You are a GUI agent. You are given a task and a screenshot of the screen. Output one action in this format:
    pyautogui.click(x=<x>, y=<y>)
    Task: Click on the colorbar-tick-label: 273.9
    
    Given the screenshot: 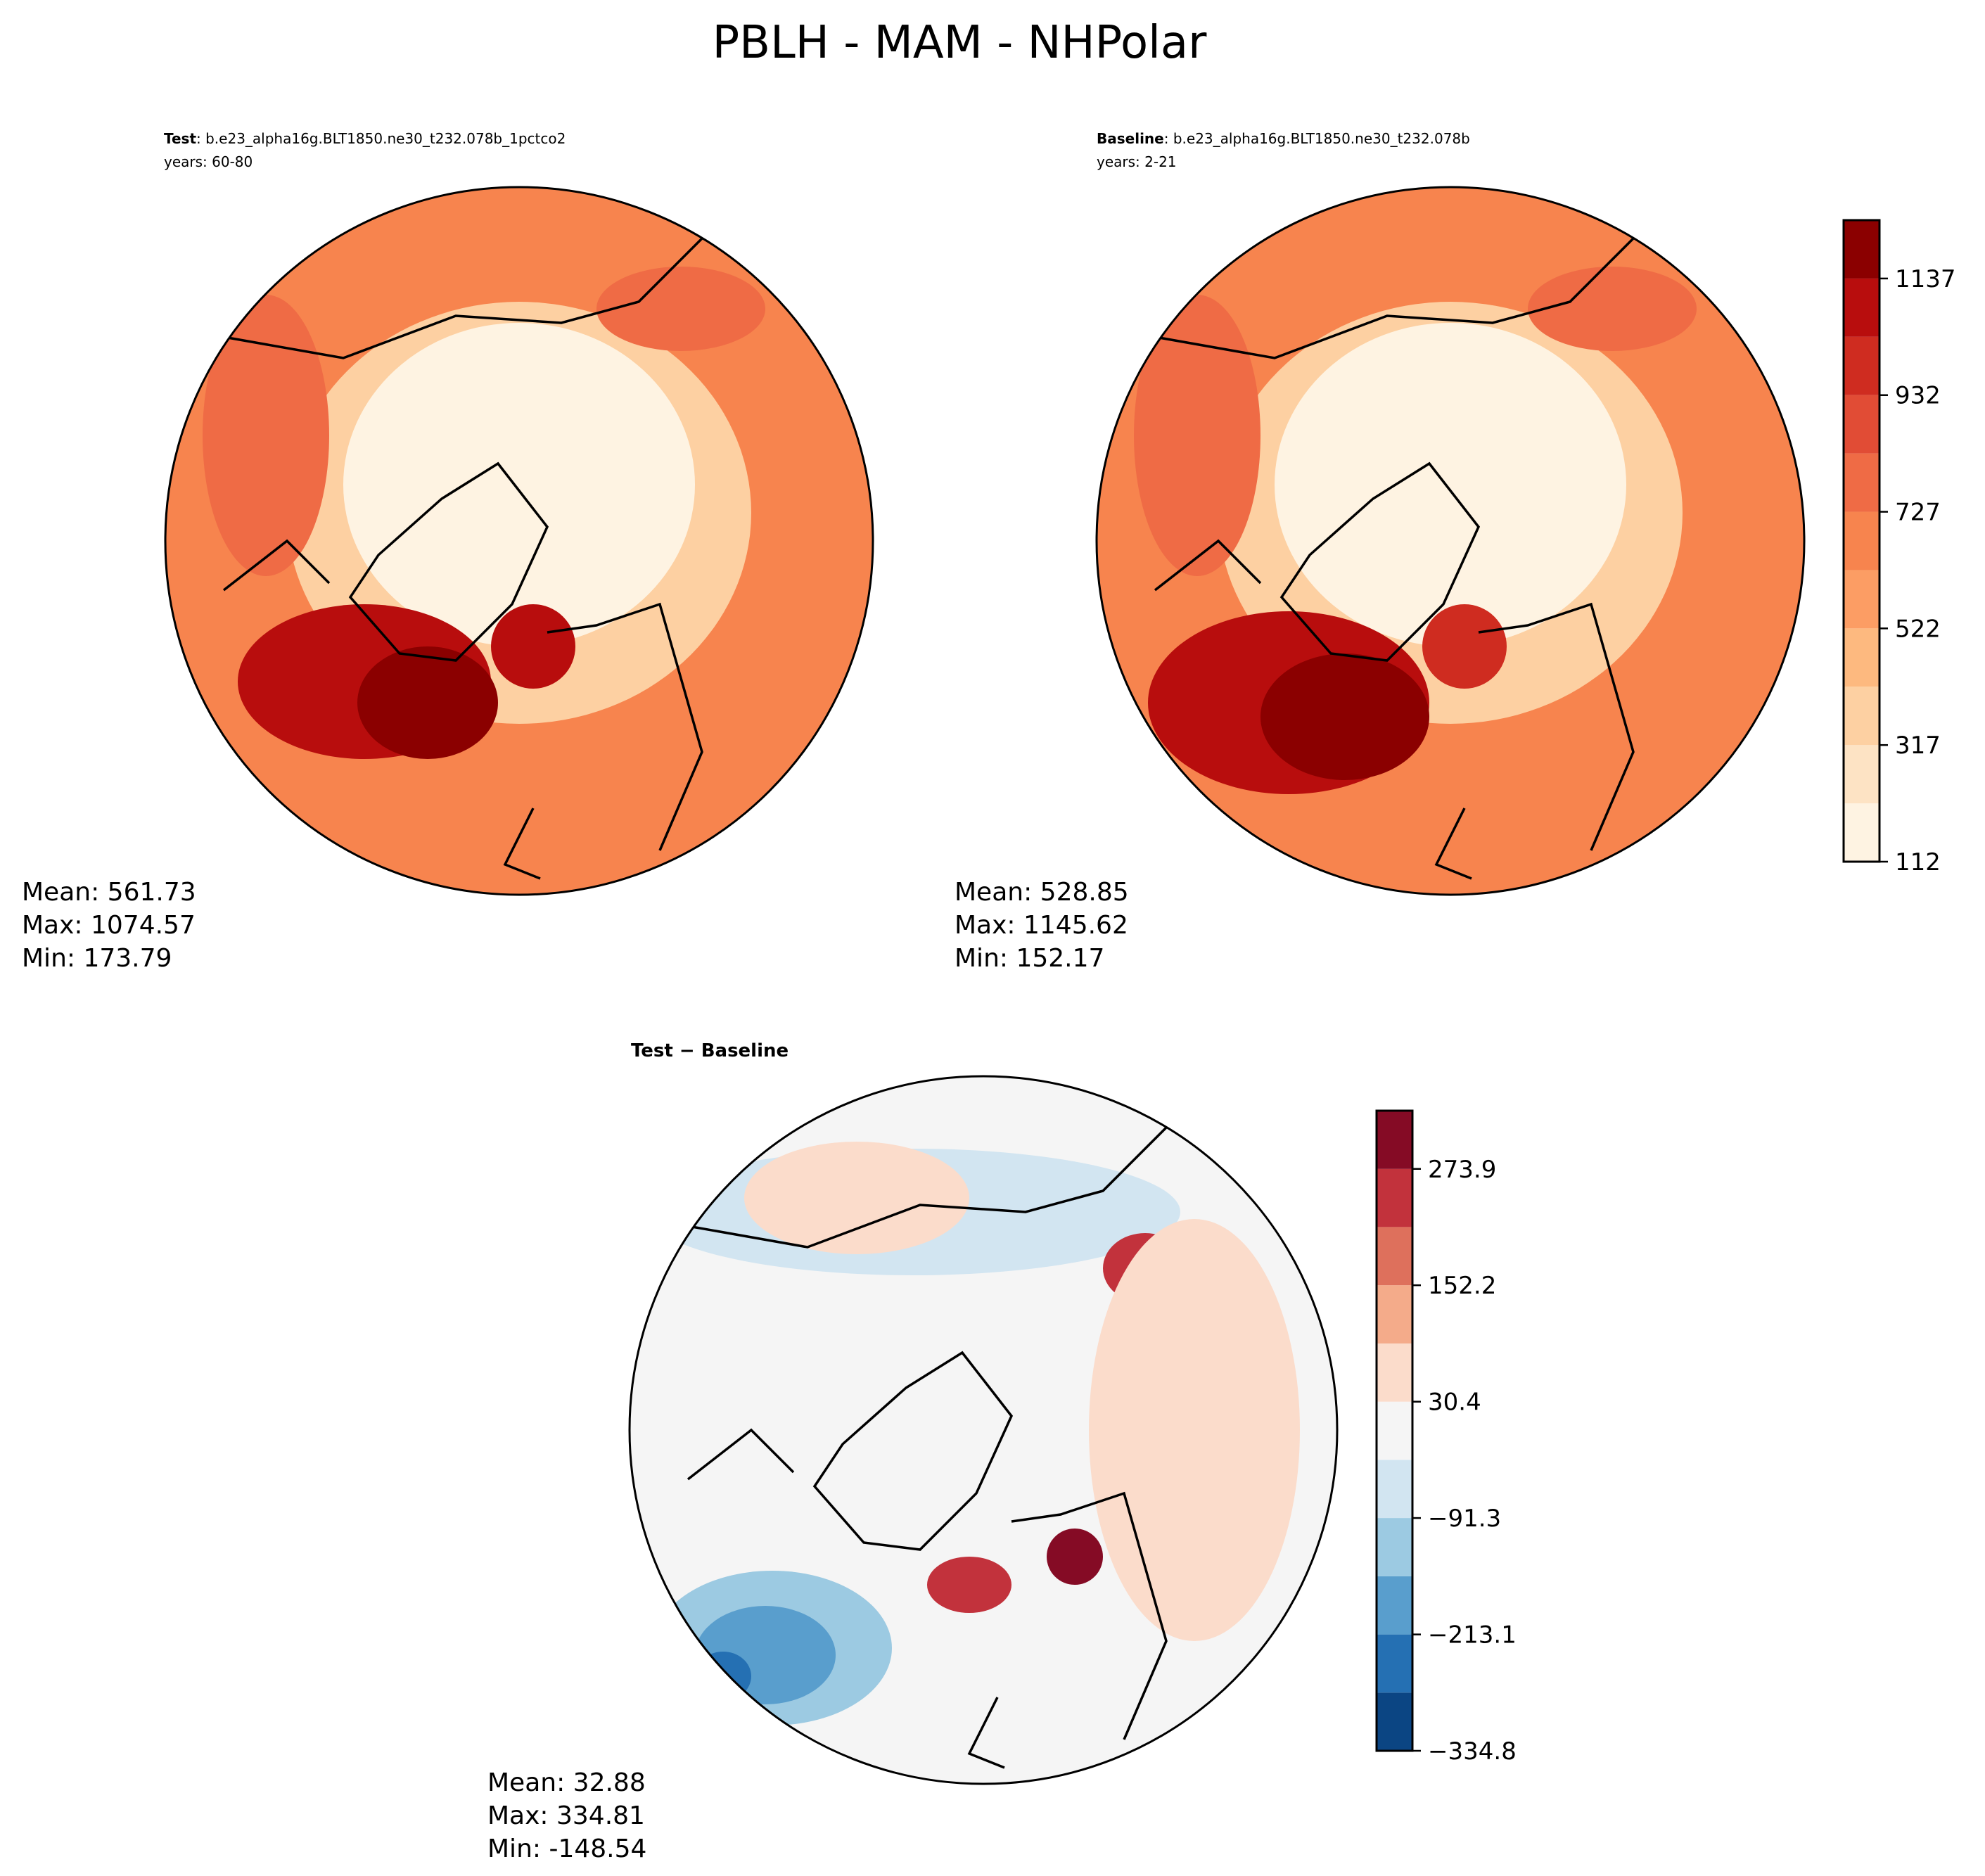 What is the action you would take?
    pyautogui.click(x=1462, y=1170)
    